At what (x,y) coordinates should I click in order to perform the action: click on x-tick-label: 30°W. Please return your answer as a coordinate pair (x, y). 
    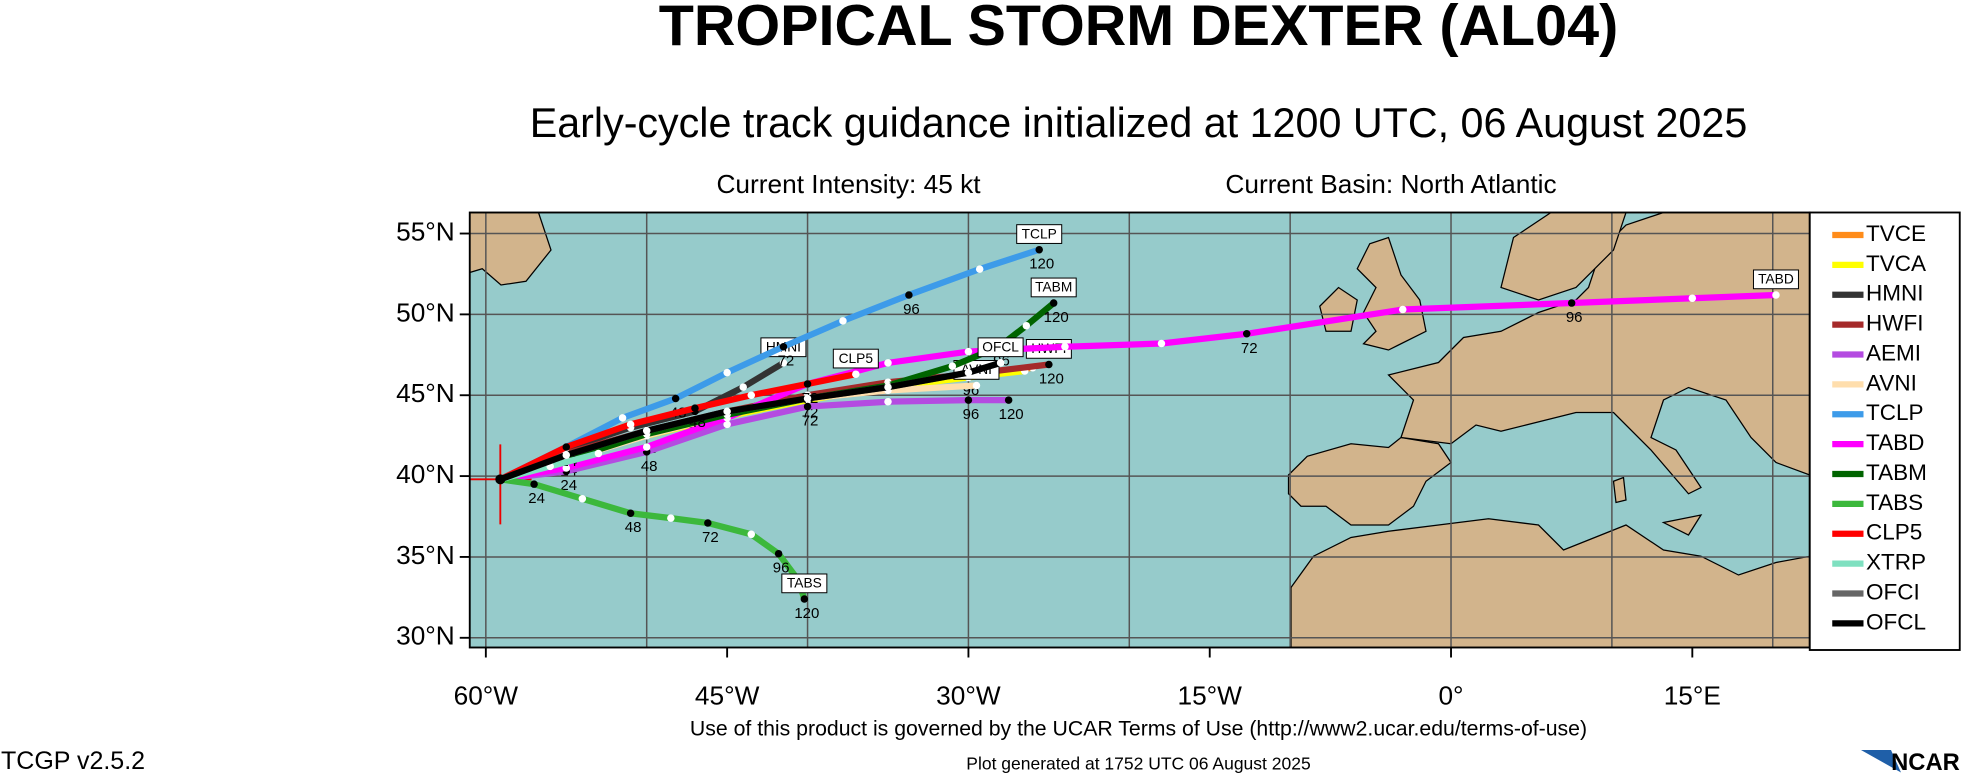
    Looking at the image, I should click on (968, 695).